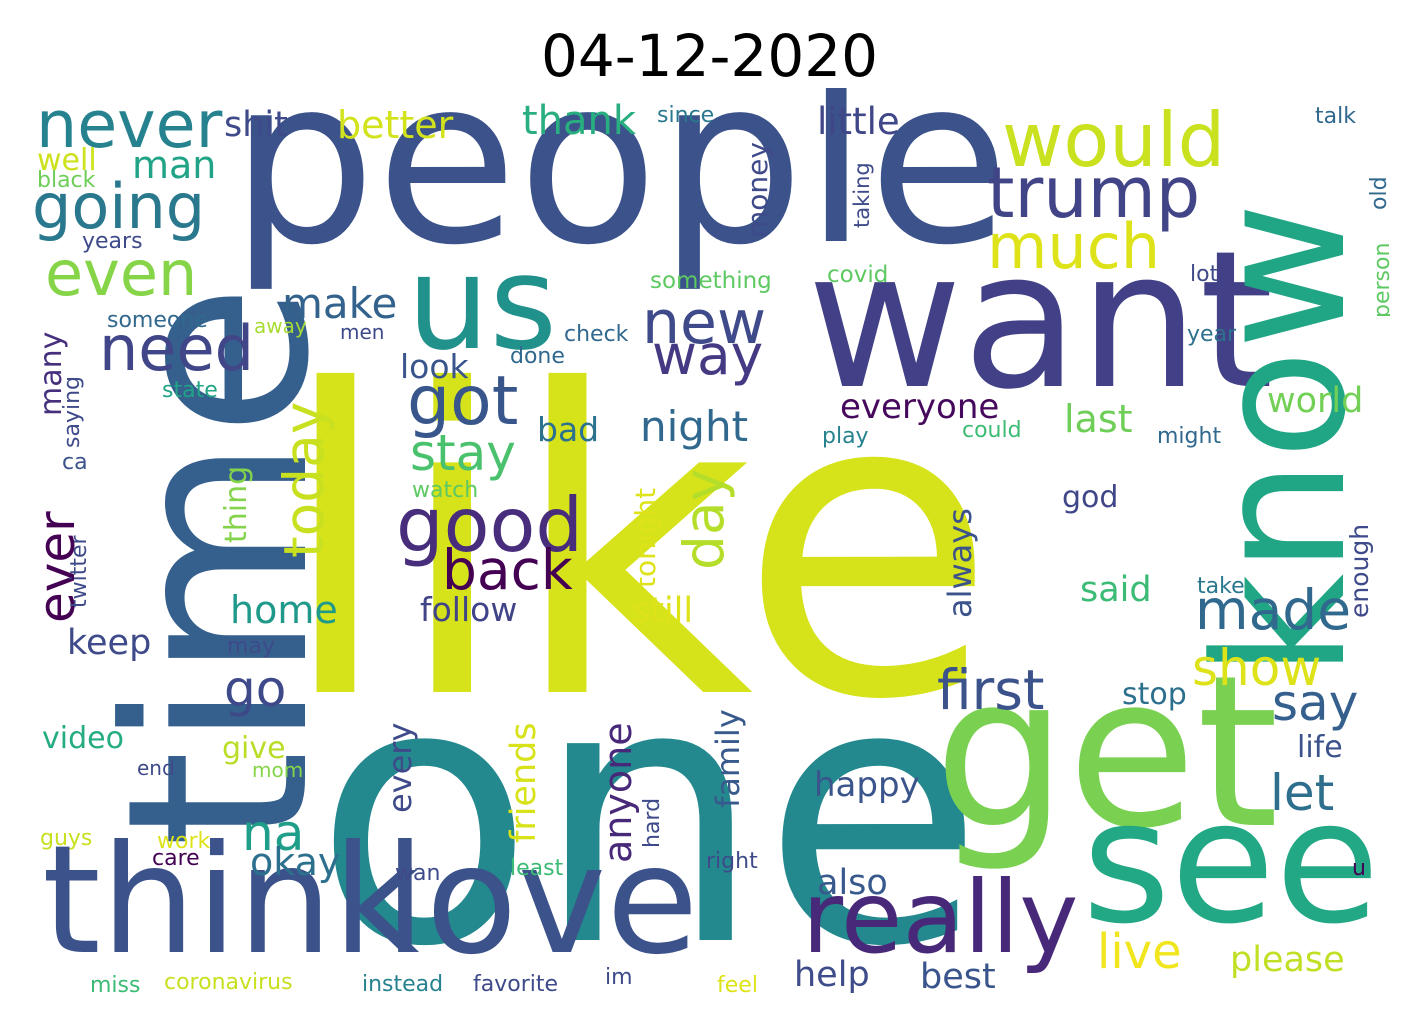  What do you see at coordinates (157, 320) in the screenshot?
I see `word-someone: someone` at bounding box center [157, 320].